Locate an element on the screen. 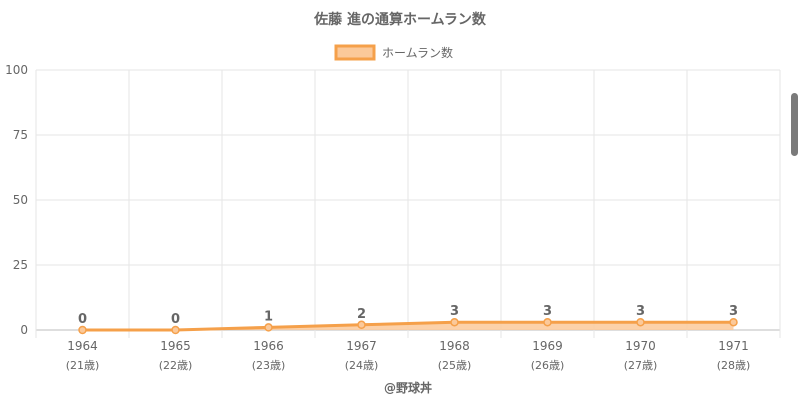 The image size is (800, 400). series-area is located at coordinates (408, 326).